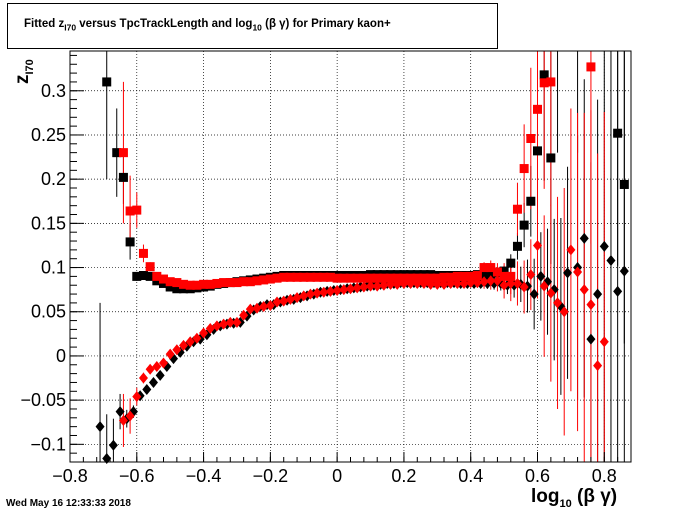  I want to click on y-tick-label: 0.2, so click(53, 179).